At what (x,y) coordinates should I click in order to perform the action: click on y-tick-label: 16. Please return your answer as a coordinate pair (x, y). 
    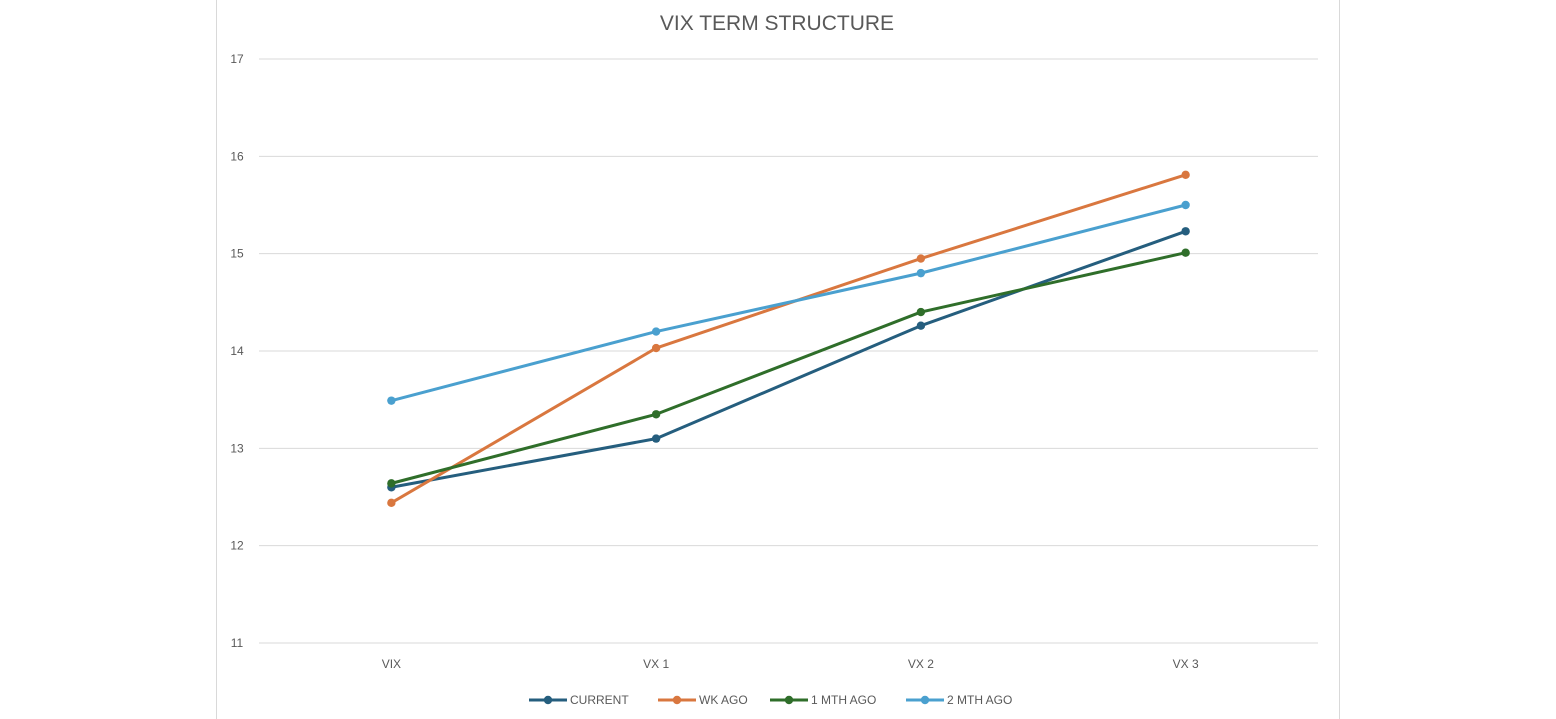
    Looking at the image, I should click on (237, 156).